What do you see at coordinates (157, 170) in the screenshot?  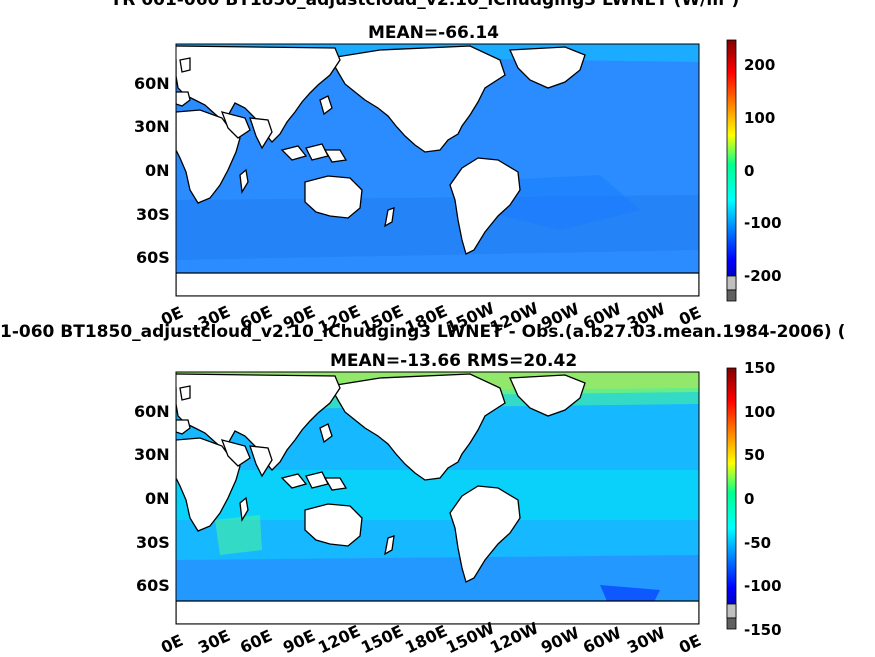 I see `p1-ytick-0n: 0N` at bounding box center [157, 170].